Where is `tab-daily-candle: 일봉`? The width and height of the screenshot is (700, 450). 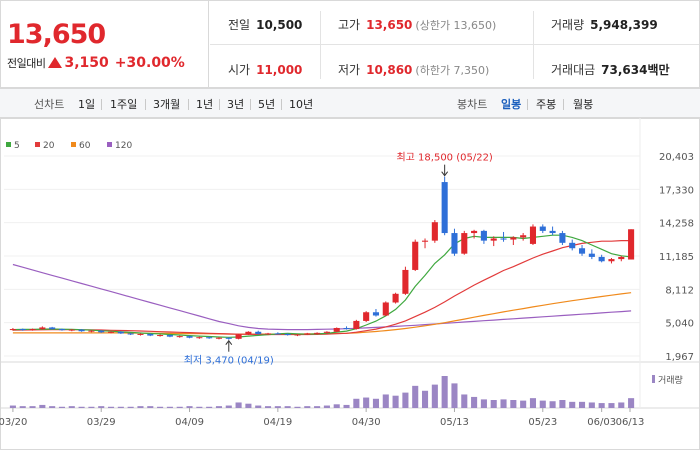
tab-daily-candle: 일봉 is located at coordinates (511, 104).